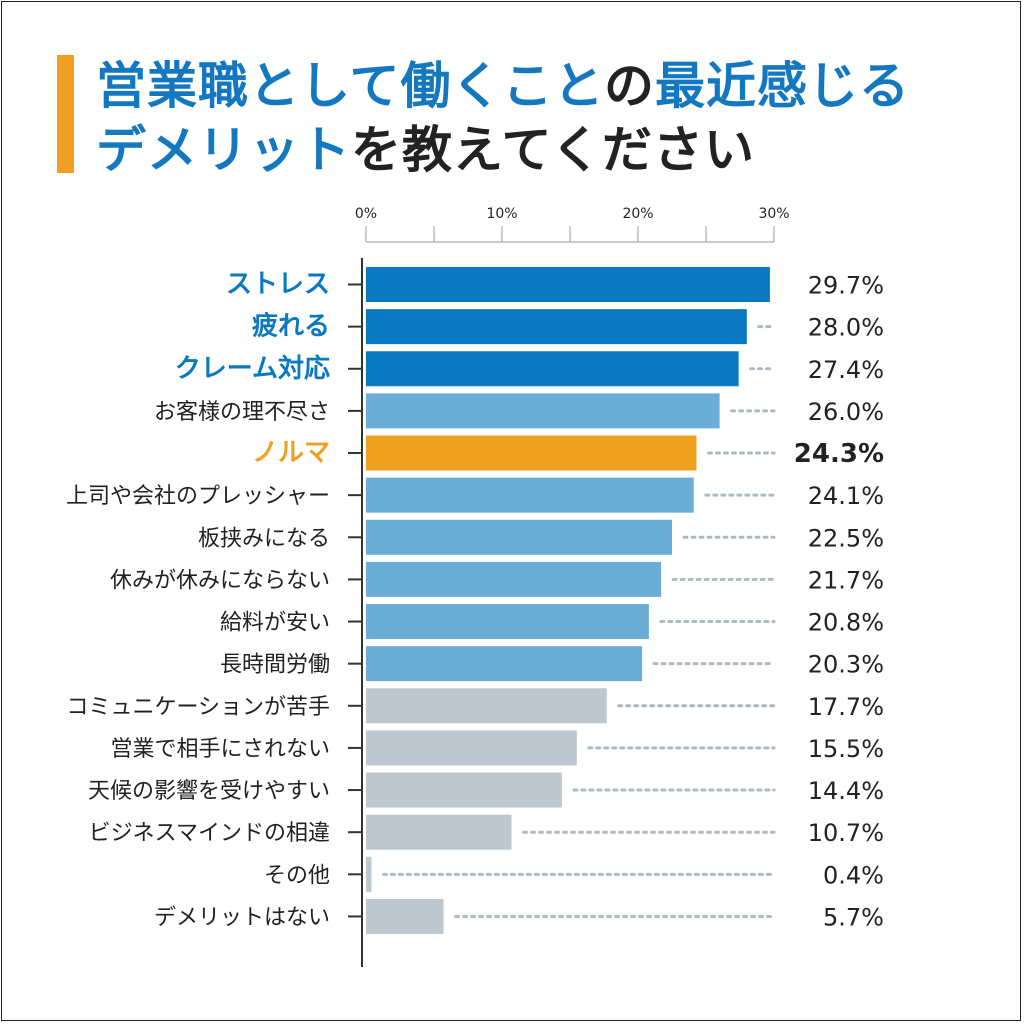  What do you see at coordinates (773, 214) in the screenshot?
I see `tick-label: 30%` at bounding box center [773, 214].